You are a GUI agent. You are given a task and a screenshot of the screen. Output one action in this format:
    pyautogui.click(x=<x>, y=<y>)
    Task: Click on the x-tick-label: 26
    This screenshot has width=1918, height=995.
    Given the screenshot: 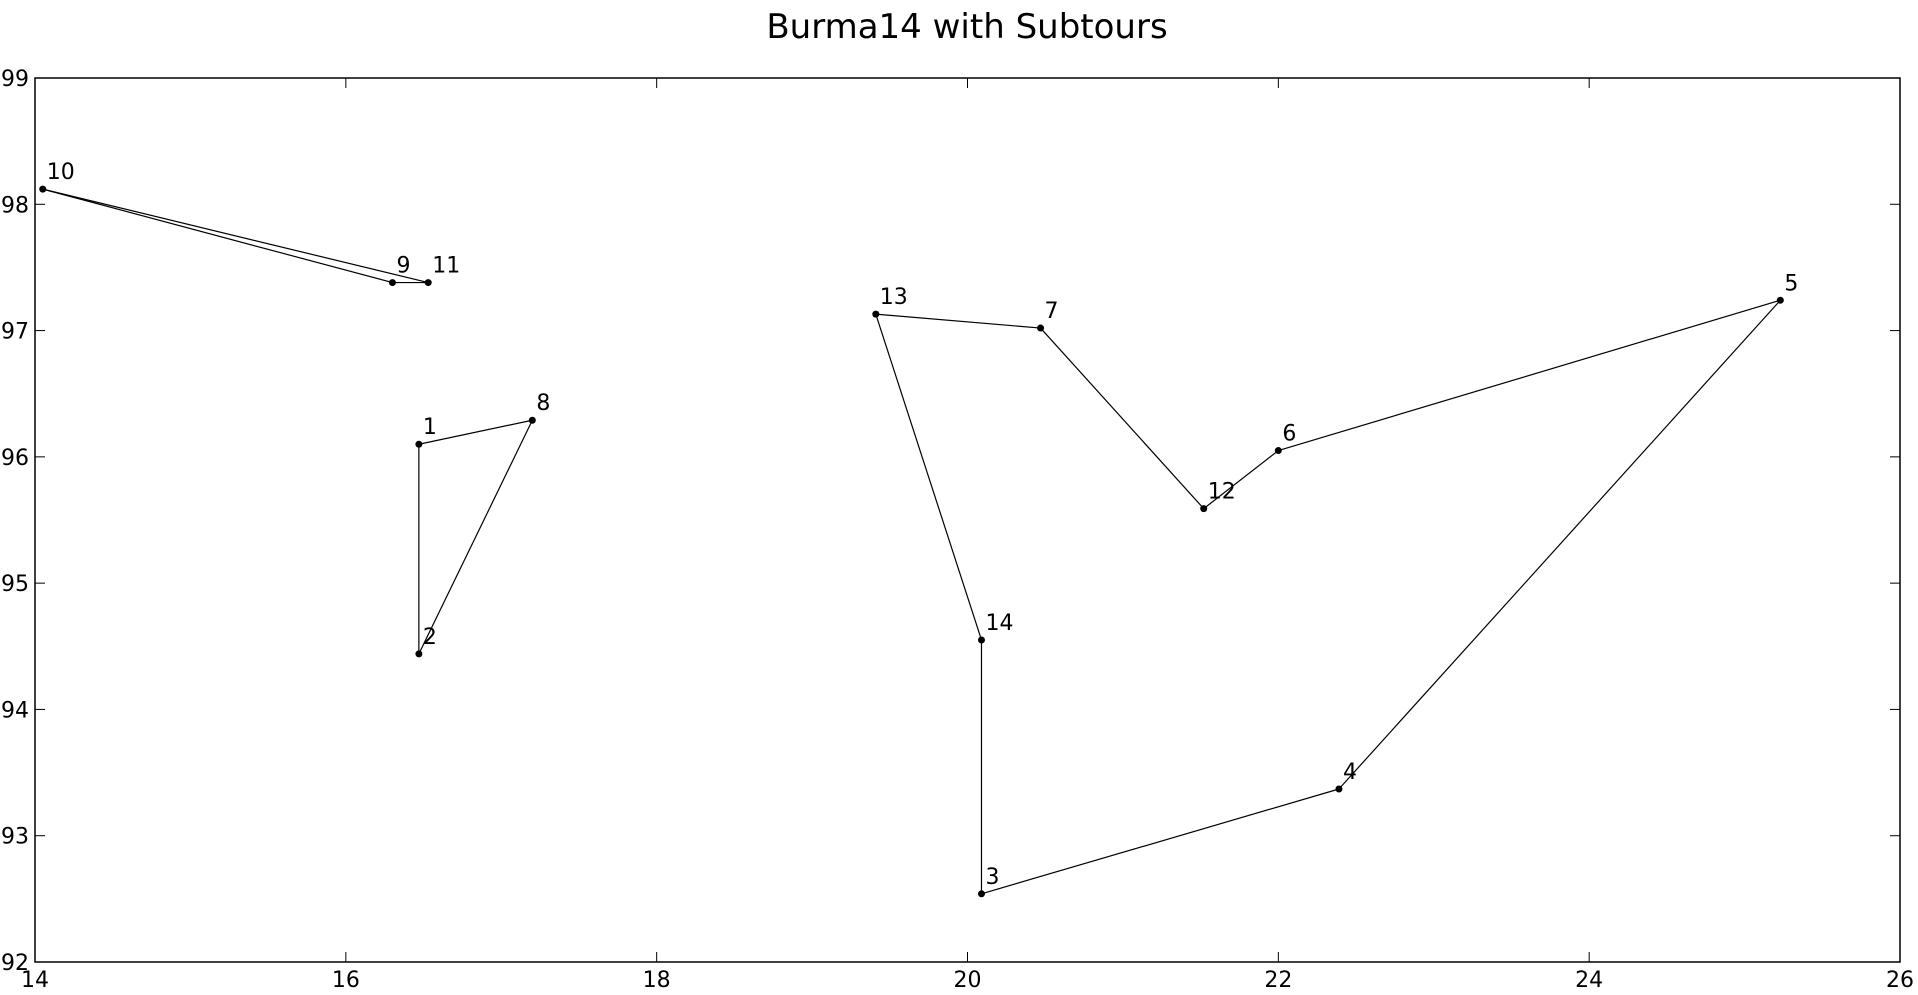 What is the action you would take?
    pyautogui.click(x=1900, y=980)
    